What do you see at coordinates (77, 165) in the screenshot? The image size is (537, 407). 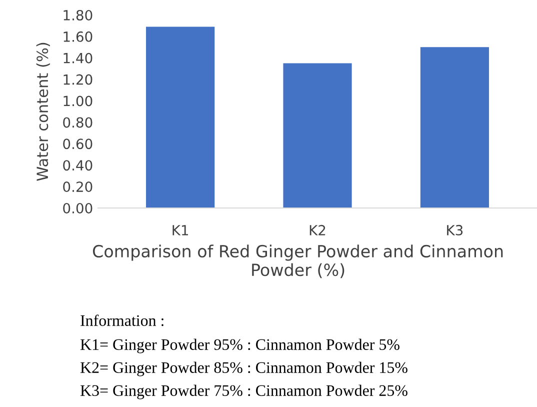 I see `y-tick-label: 0.40` at bounding box center [77, 165].